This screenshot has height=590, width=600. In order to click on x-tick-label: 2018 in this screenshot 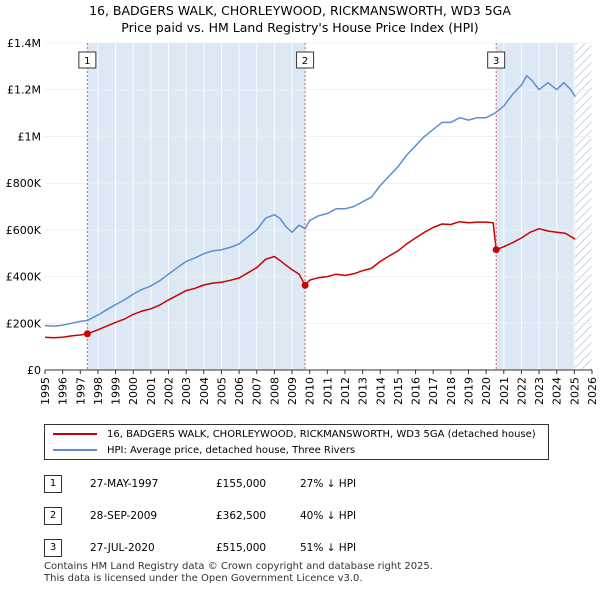, I will do `click(451, 391)`.